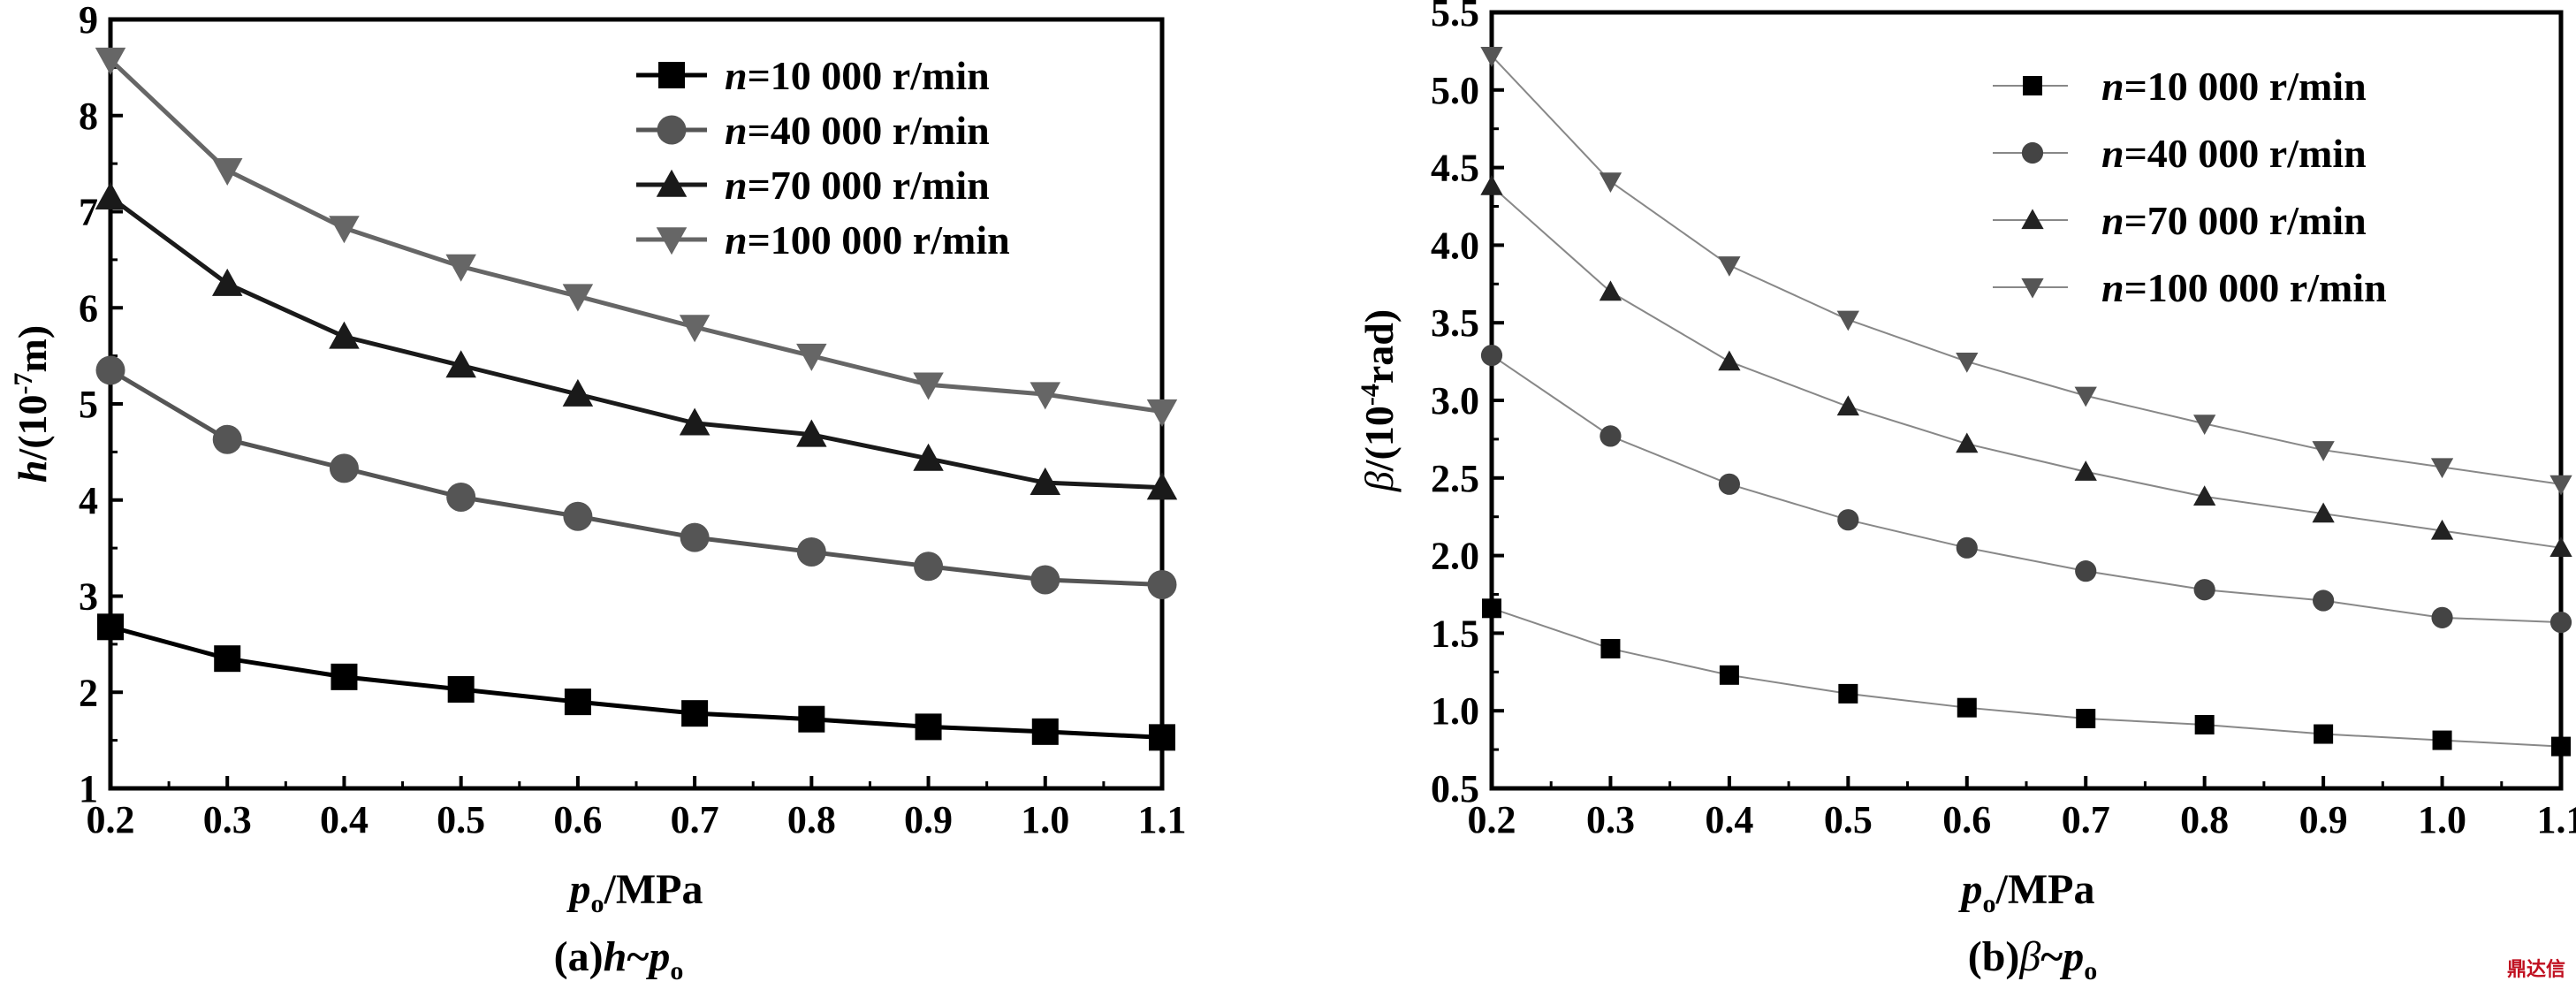  Describe the element at coordinates (1492, 820) in the screenshot. I see `x-tick-label: 0.2` at that location.